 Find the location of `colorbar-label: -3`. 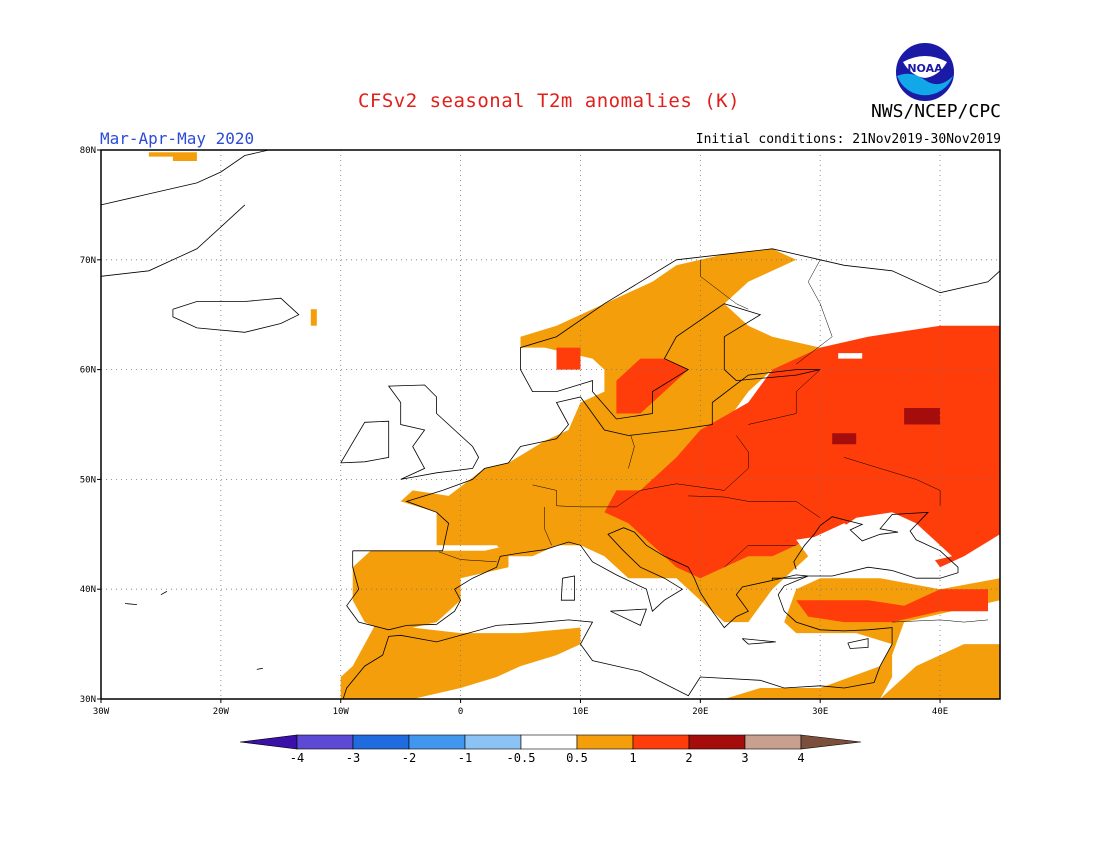

colorbar-label: -3 is located at coordinates (353, 758).